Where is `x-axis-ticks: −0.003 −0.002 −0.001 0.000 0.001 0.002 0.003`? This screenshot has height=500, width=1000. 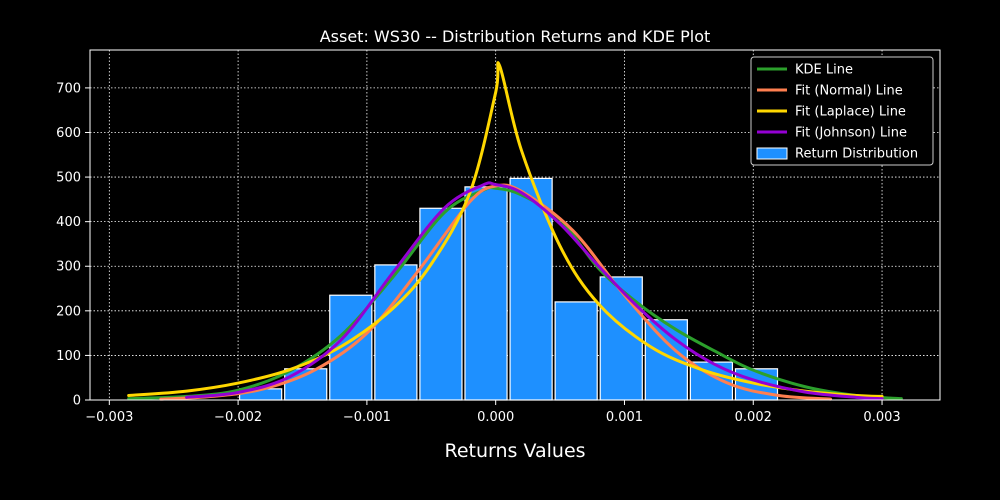
x-axis-ticks: −0.003 −0.002 −0.001 0.000 0.001 0.002 0.003 is located at coordinates (493, 412).